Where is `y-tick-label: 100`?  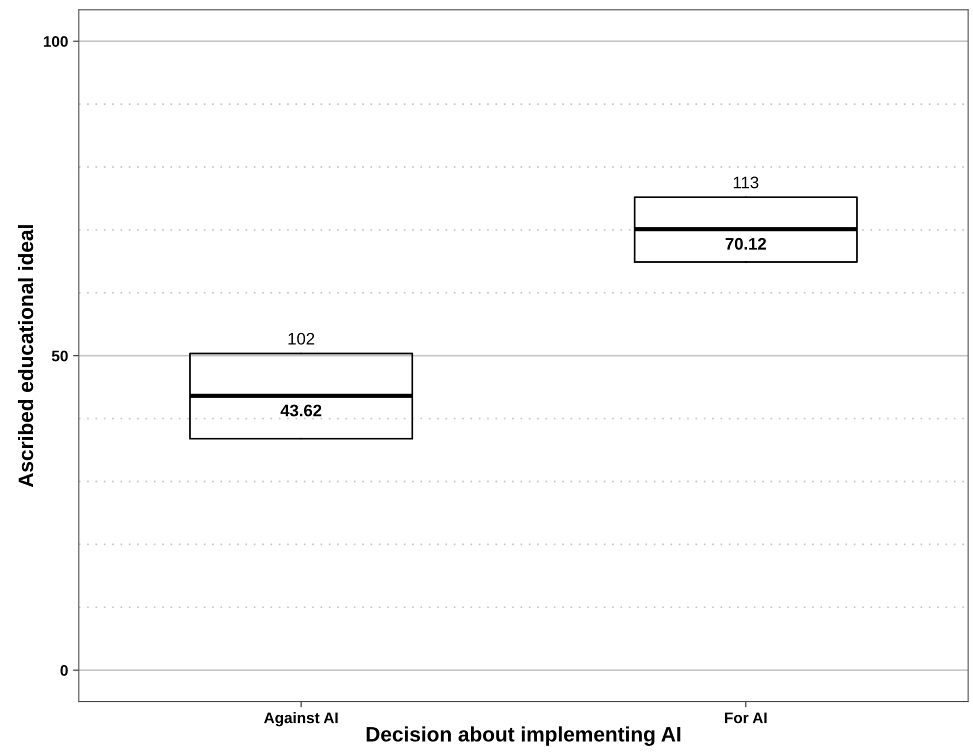
y-tick-label: 100 is located at coordinates (56, 41).